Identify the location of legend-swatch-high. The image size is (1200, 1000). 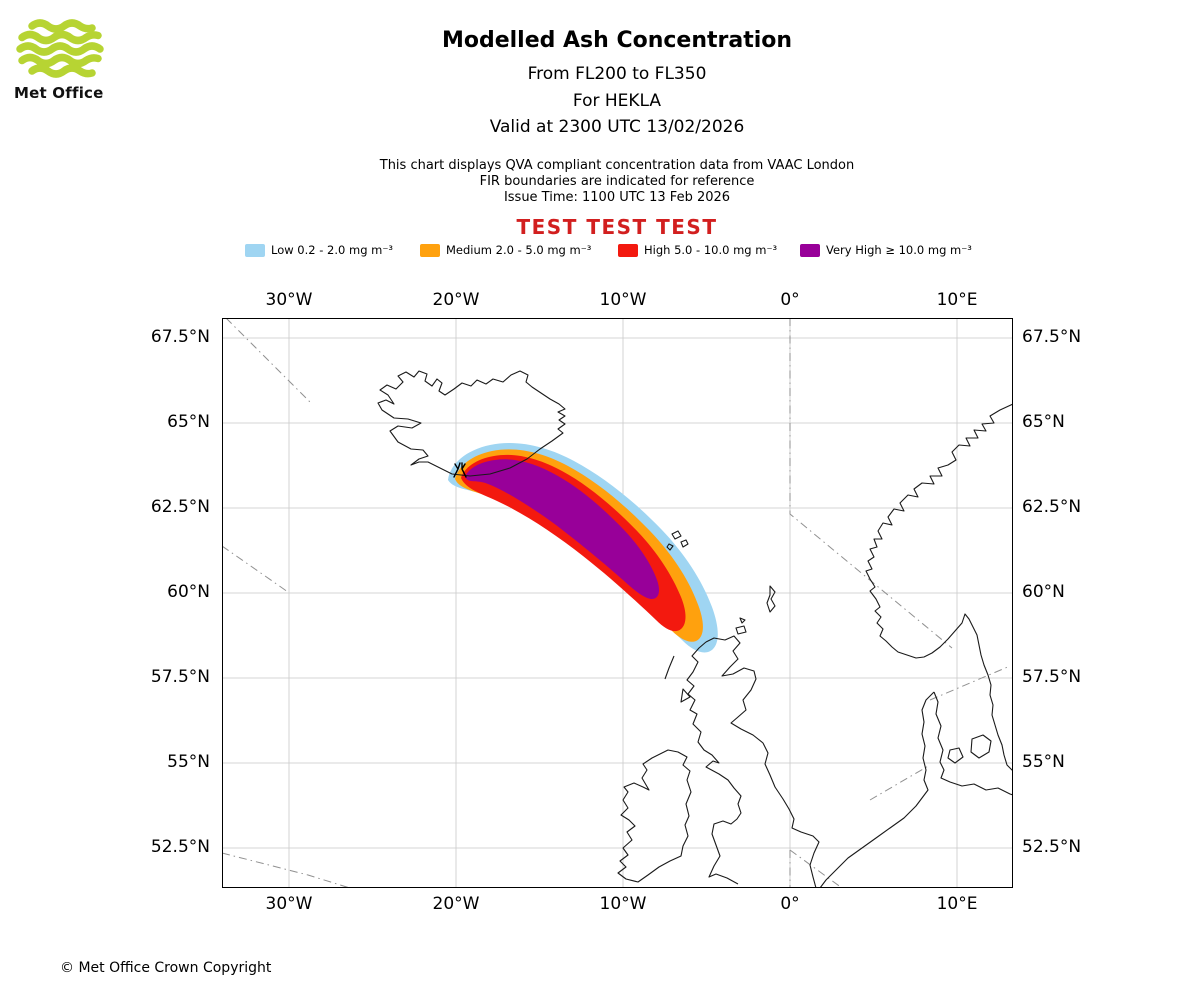
(628, 250).